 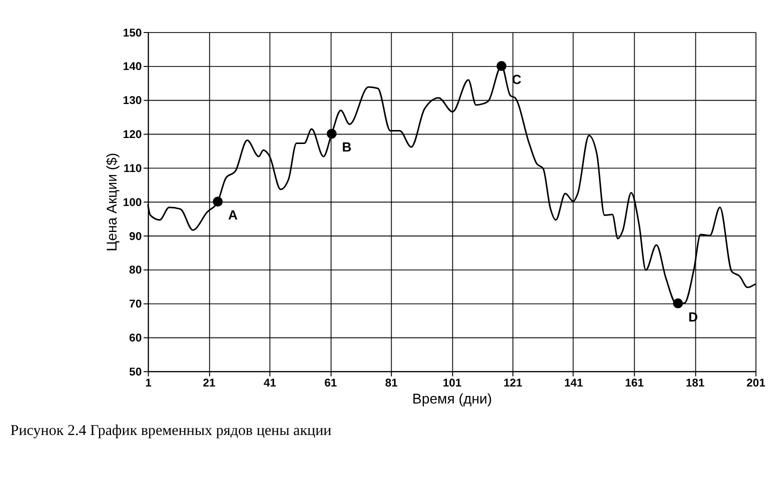 What do you see at coordinates (111, 202) in the screenshot?
I see `y-axis-title: Цена Акции ($)` at bounding box center [111, 202].